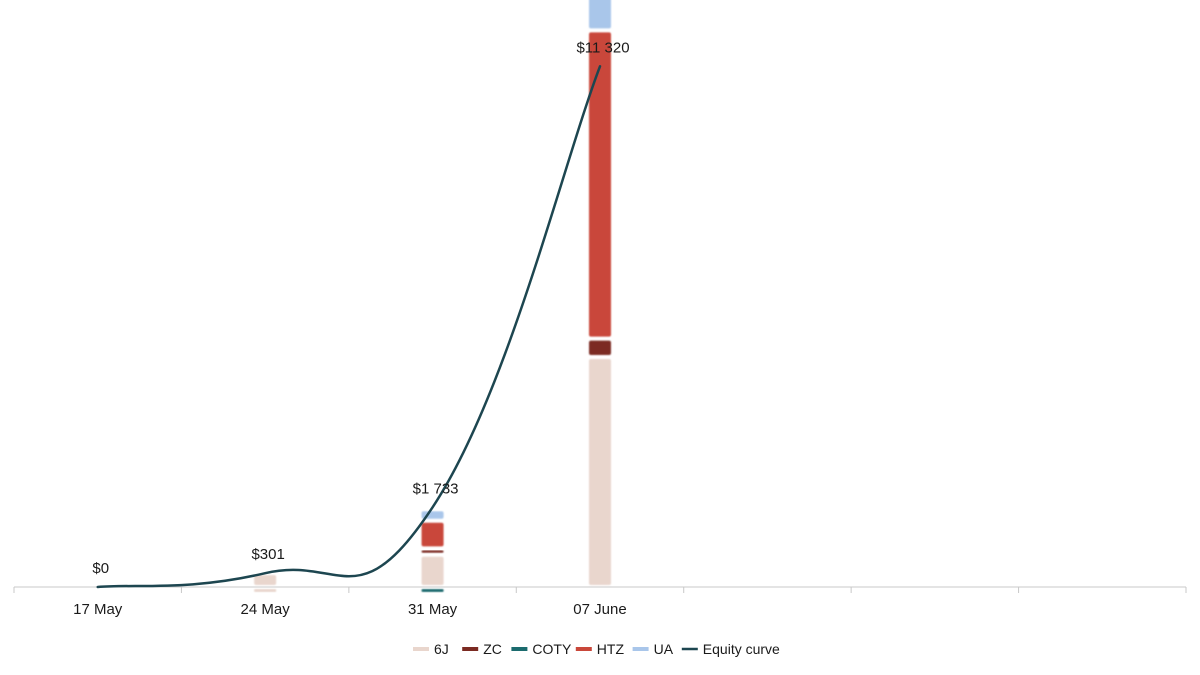 The height and width of the screenshot is (675, 1200). I want to click on x-axis: 17 May 24 May 31 May 07 June, so click(600, 602).